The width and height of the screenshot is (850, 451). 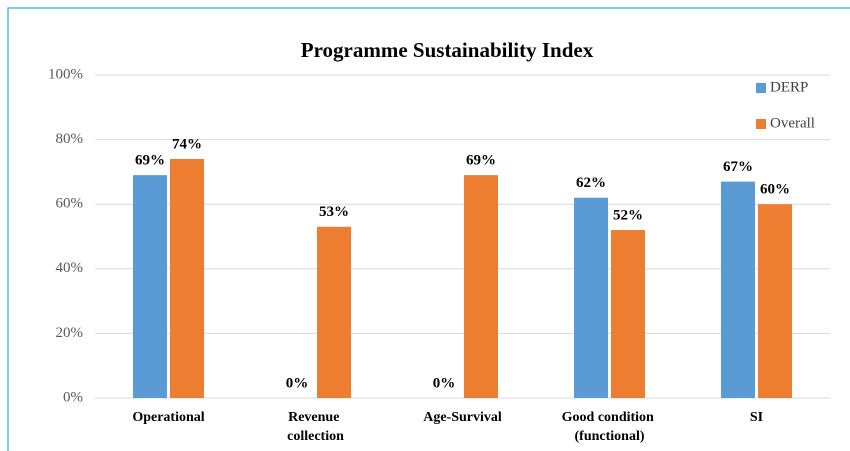 I want to click on legend-label: DERP, so click(x=789, y=87).